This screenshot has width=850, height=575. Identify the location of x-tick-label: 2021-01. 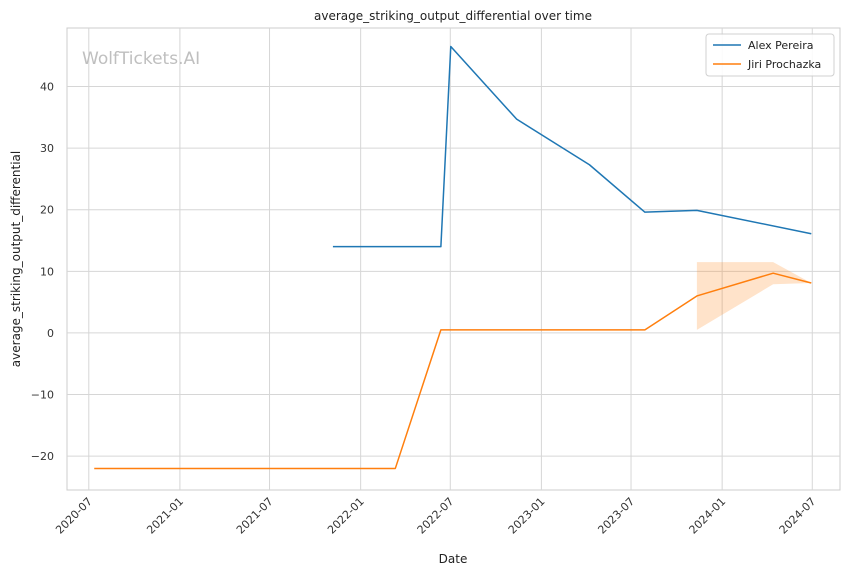
(165, 516).